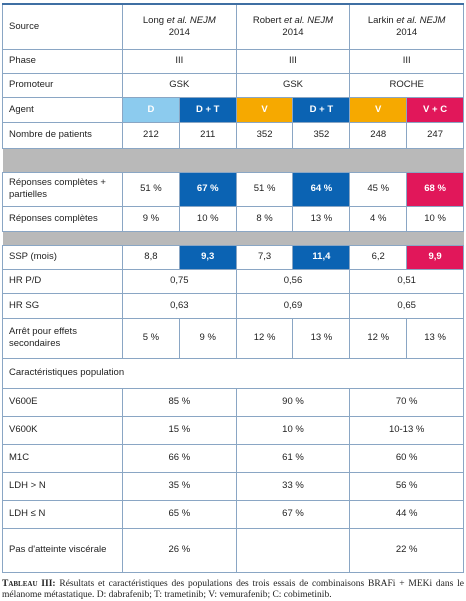 The image size is (466, 601). I want to click on empty-cell, so click(293, 550).